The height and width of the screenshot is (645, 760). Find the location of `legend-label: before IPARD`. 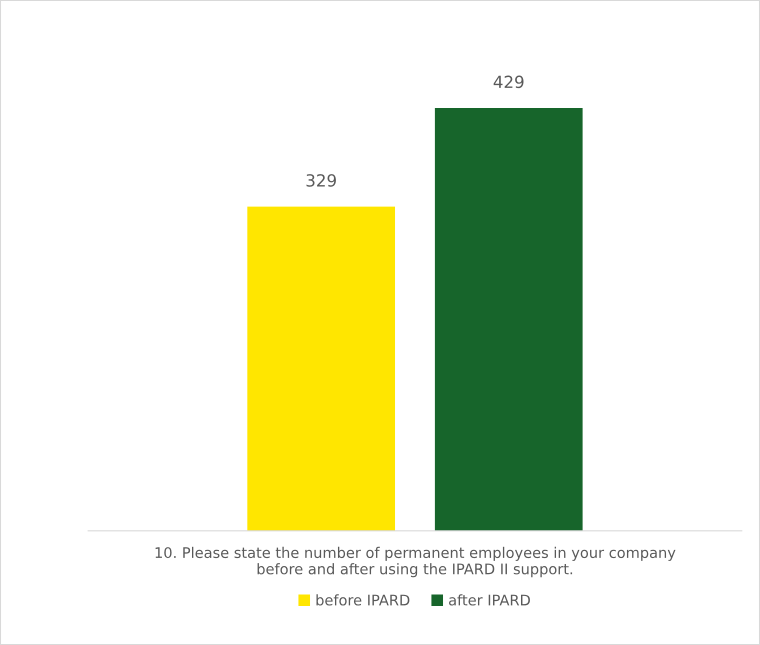

legend-label: before IPARD is located at coordinates (363, 600).